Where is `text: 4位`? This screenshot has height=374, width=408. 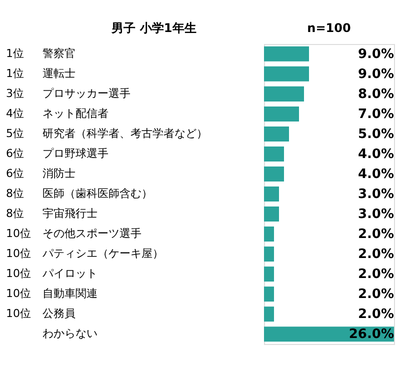
text: 4位 is located at coordinates (15, 113).